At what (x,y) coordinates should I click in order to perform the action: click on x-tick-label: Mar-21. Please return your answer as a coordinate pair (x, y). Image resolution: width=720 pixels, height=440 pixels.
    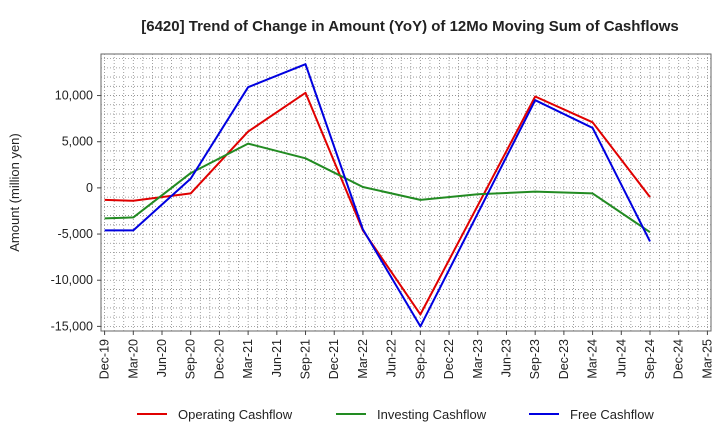
    Looking at the image, I should click on (248, 359).